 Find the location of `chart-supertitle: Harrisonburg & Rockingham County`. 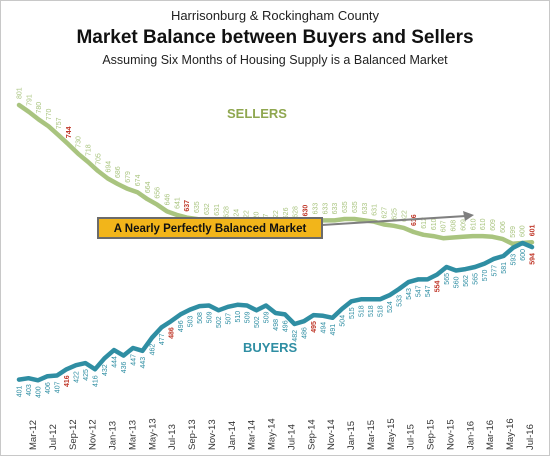

chart-supertitle: Harrisonburg & Rockingham County is located at coordinates (275, 15).